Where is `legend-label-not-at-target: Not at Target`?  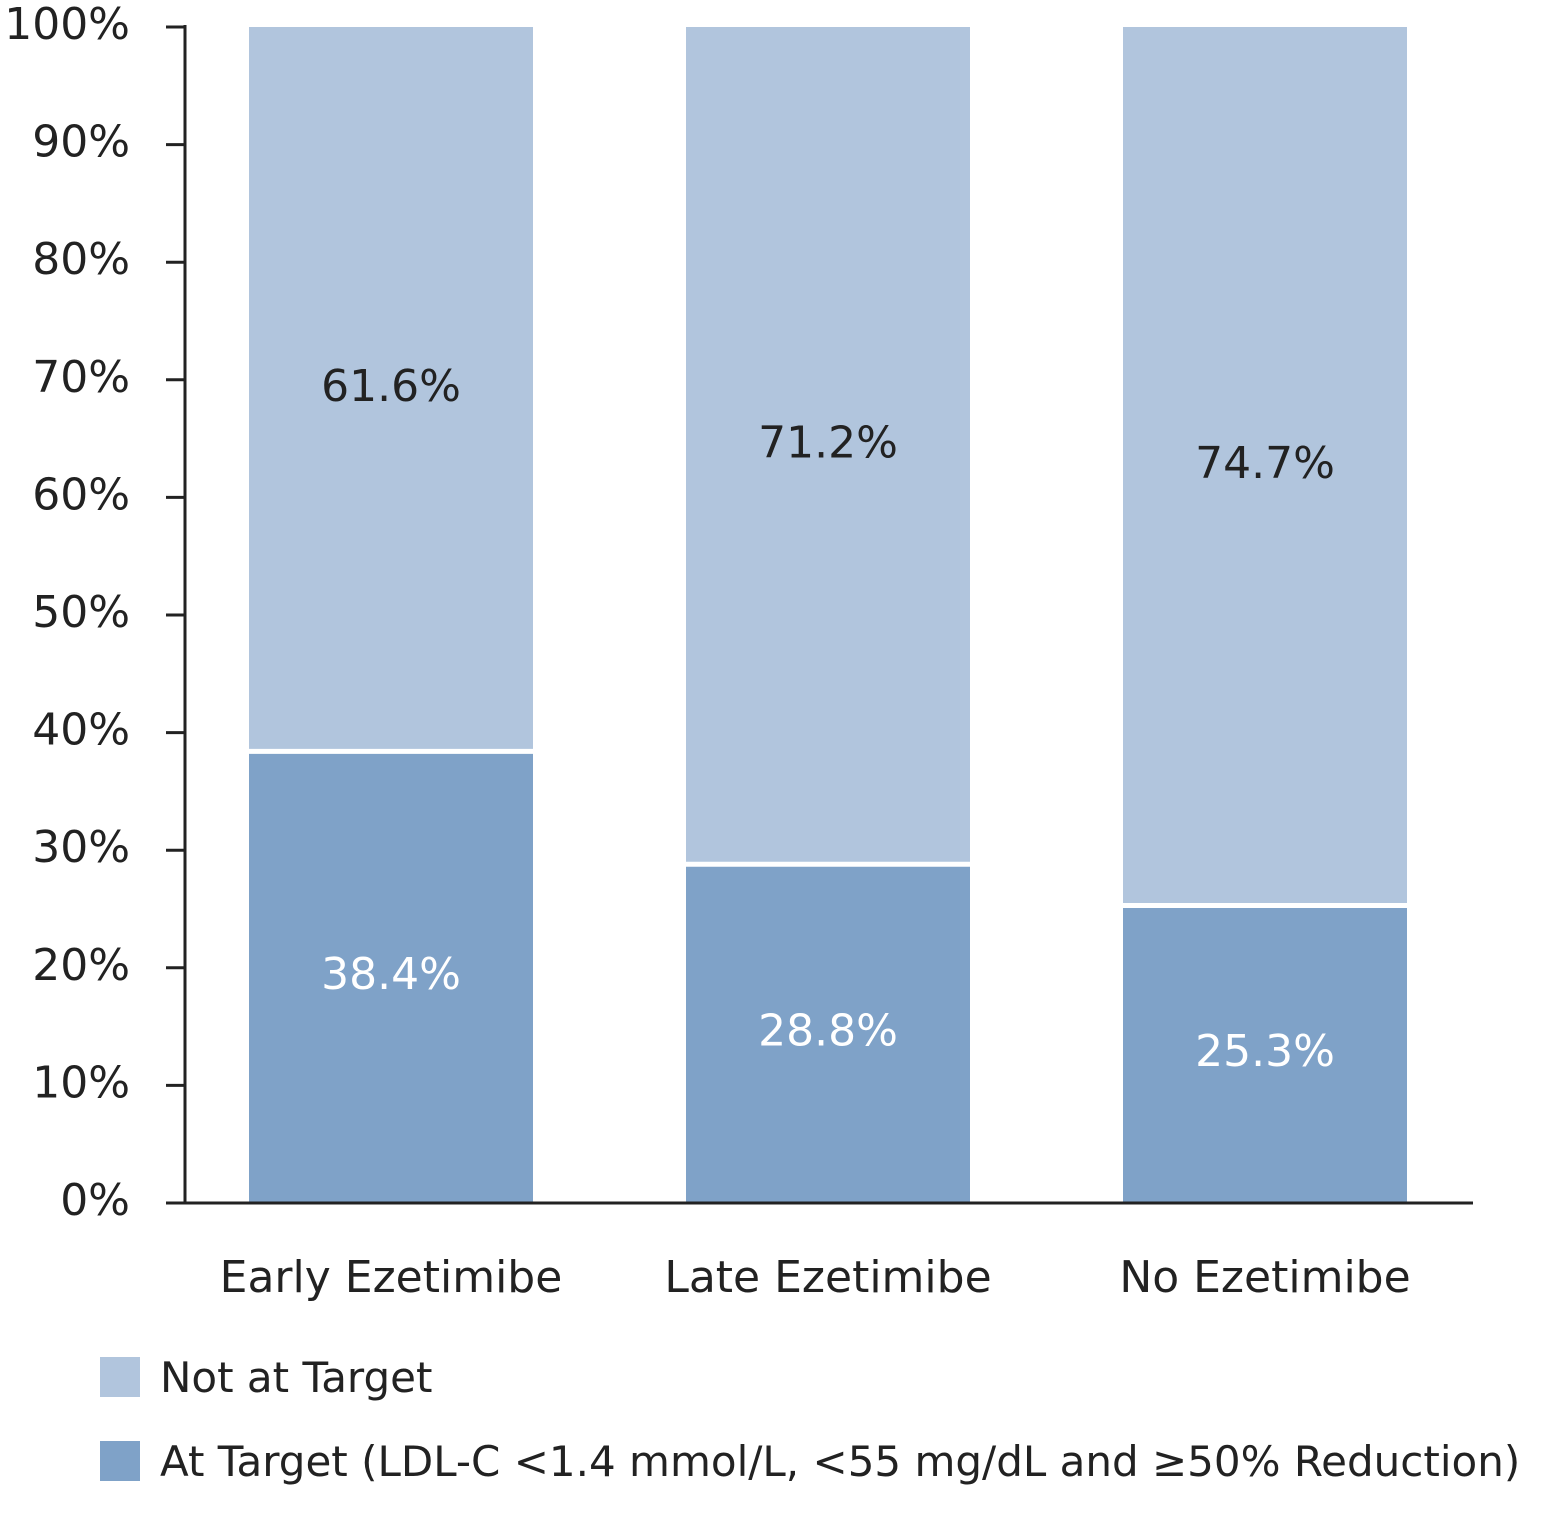
legend-label-not-at-target: Not at Target is located at coordinates (296, 1377).